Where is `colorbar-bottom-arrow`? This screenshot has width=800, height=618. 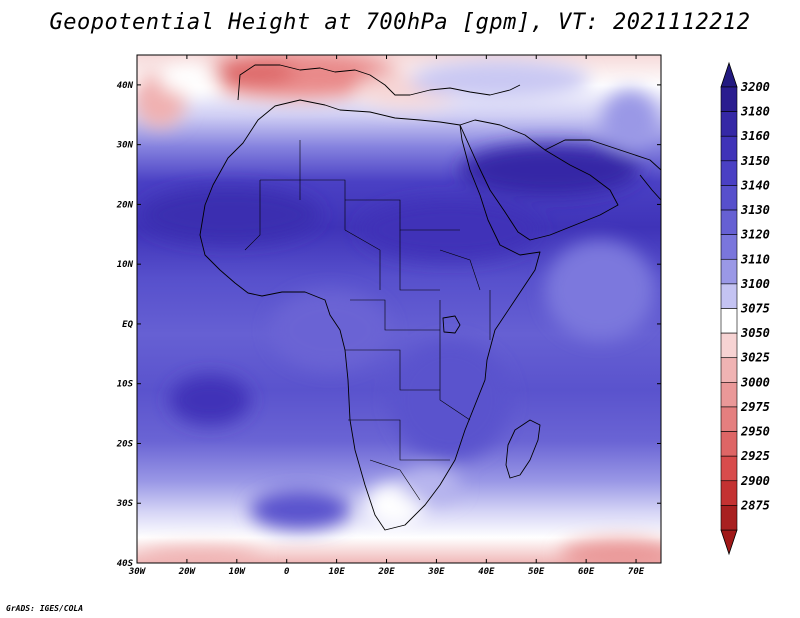 colorbar-bottom-arrow is located at coordinates (729, 542).